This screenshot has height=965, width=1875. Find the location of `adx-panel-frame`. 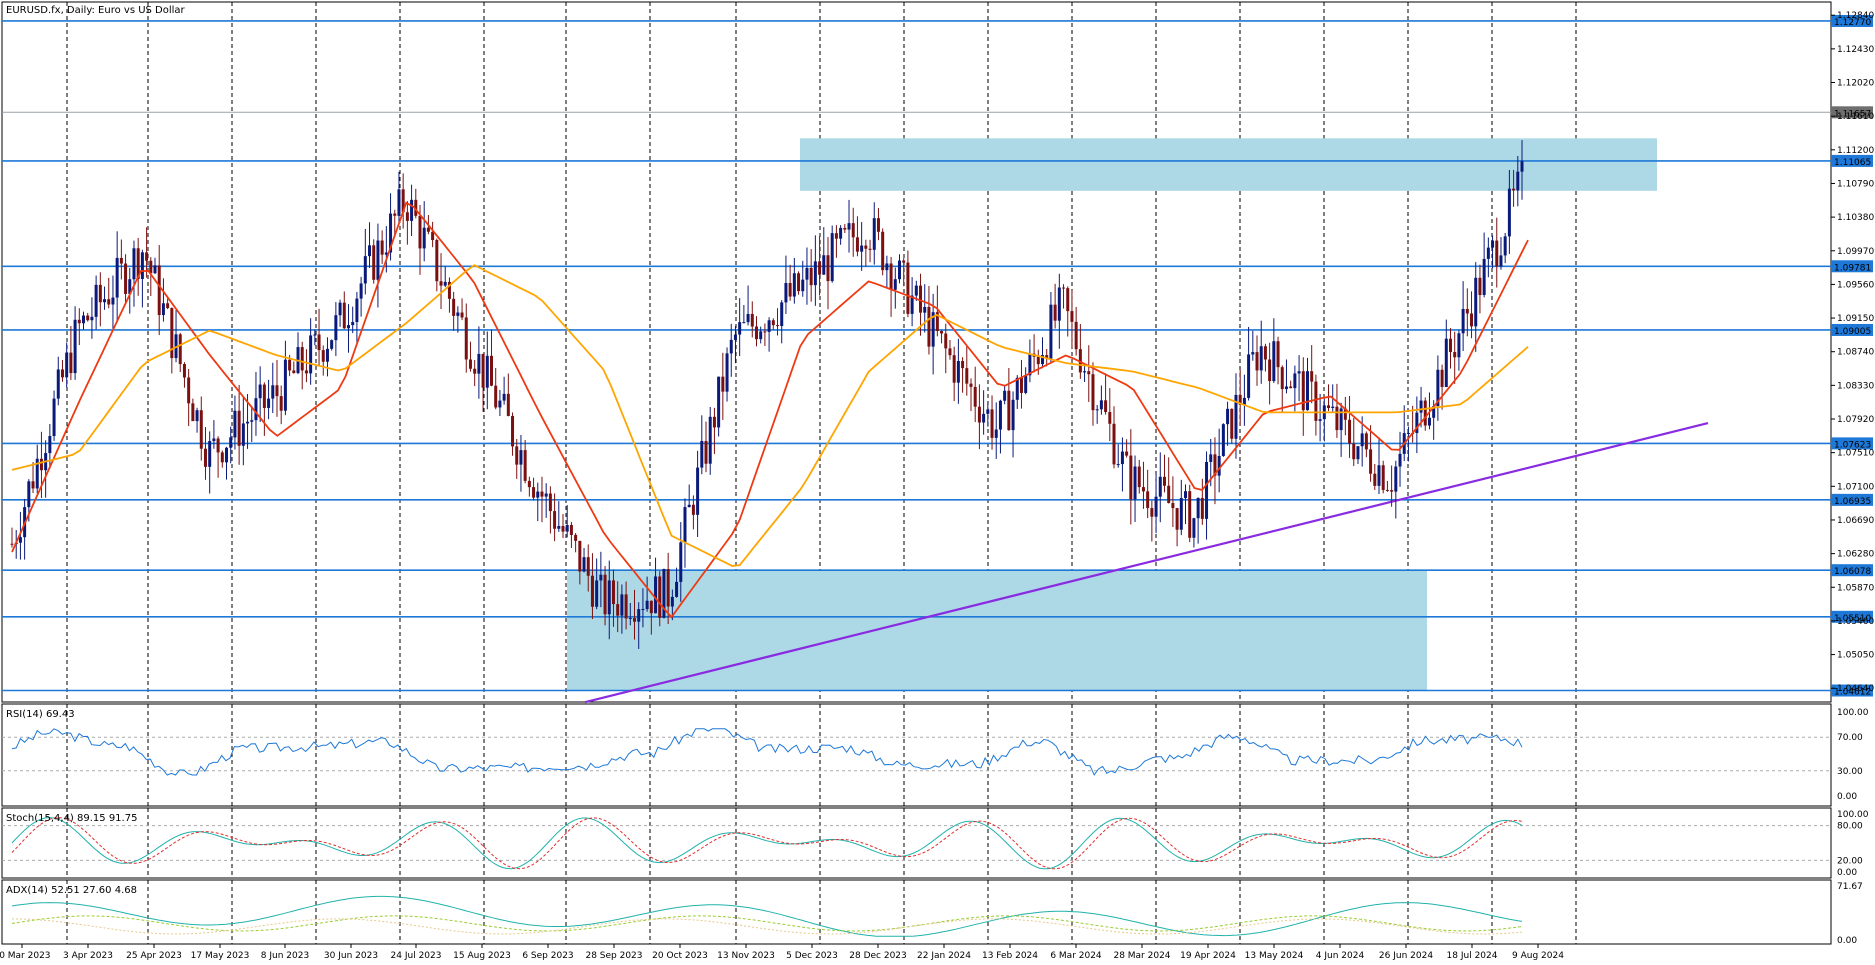

adx-panel-frame is located at coordinates (916, 912).